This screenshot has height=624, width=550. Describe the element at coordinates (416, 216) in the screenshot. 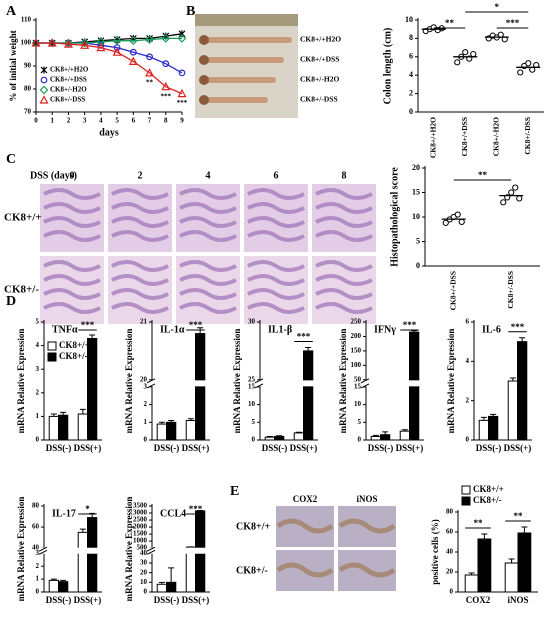

I see `y-tick-label: 10` at that location.